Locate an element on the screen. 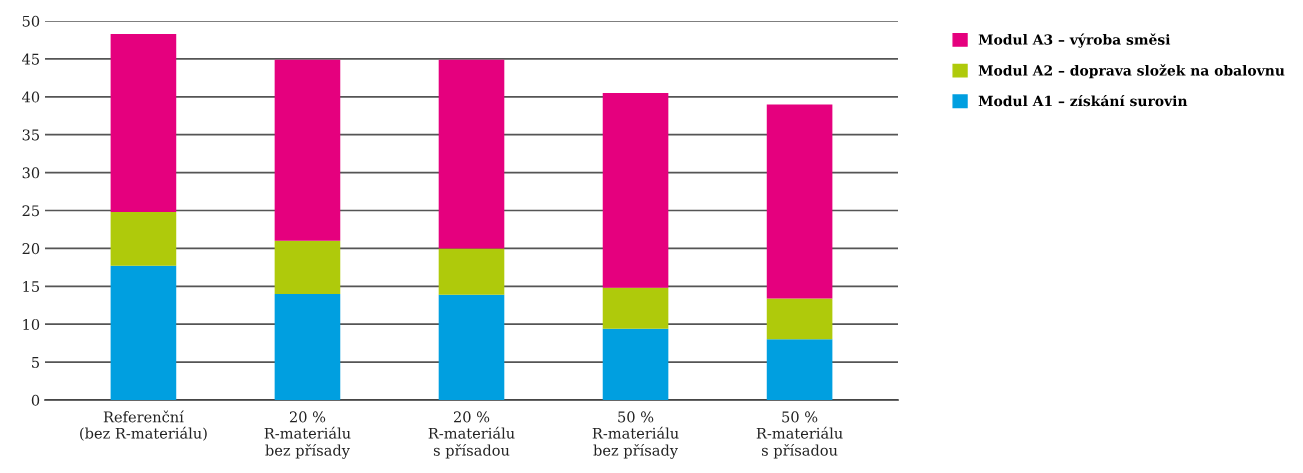 The image size is (1303, 473). y-tick-label: 45 is located at coordinates (31, 59).